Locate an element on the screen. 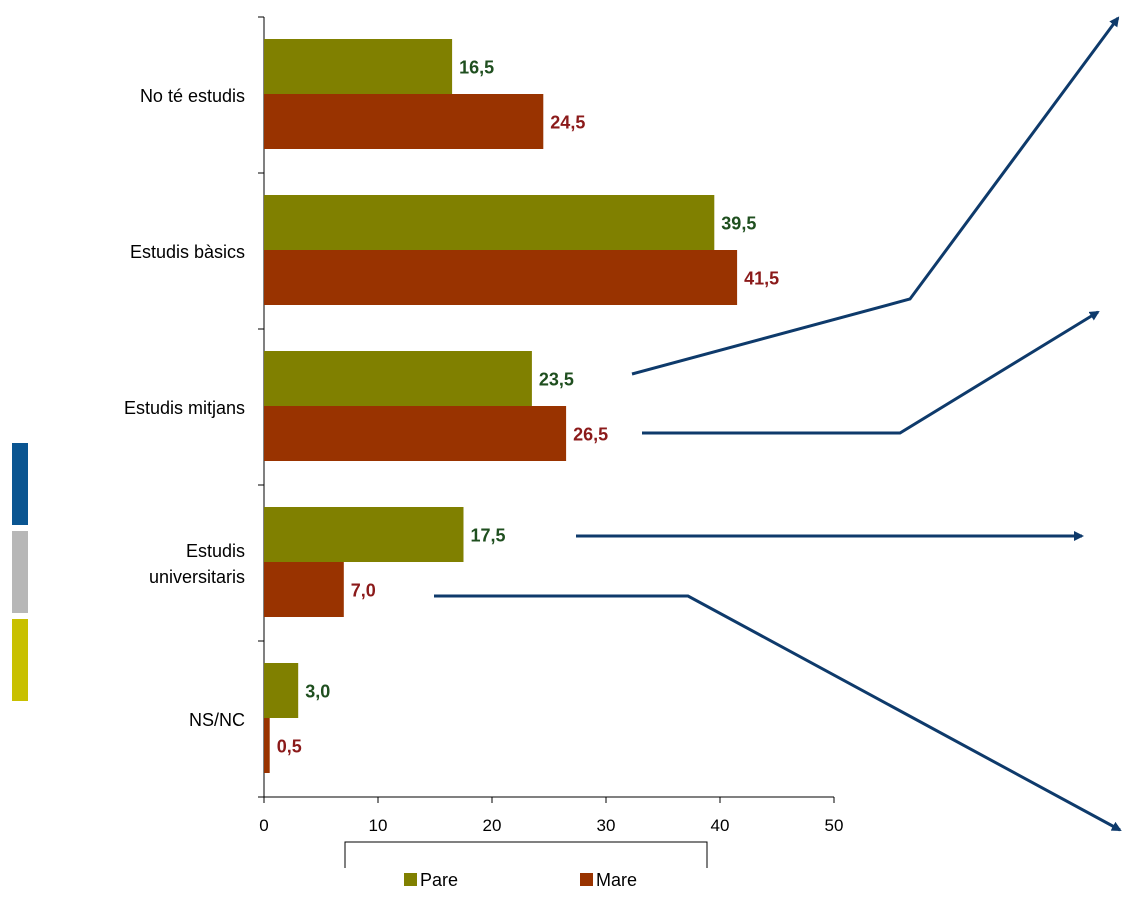 The height and width of the screenshot is (897, 1124). category-label: Estudis mitjans is located at coordinates (184, 408).